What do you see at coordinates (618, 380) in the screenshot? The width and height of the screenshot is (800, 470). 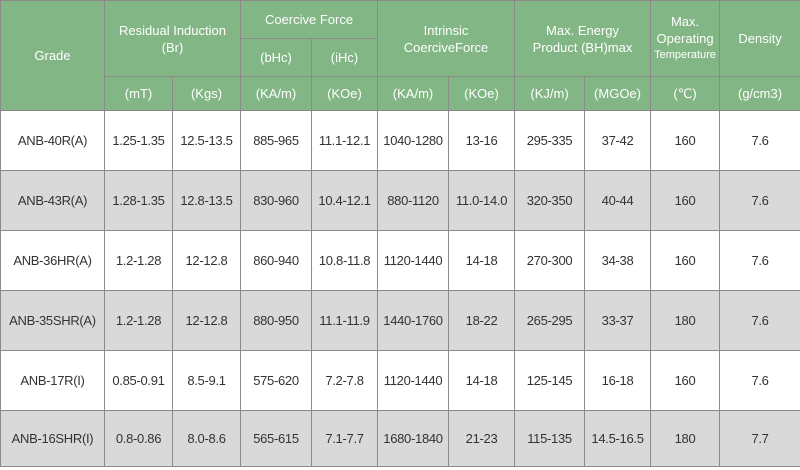 I see `cell-bhmax-mgoe: 16-18` at bounding box center [618, 380].